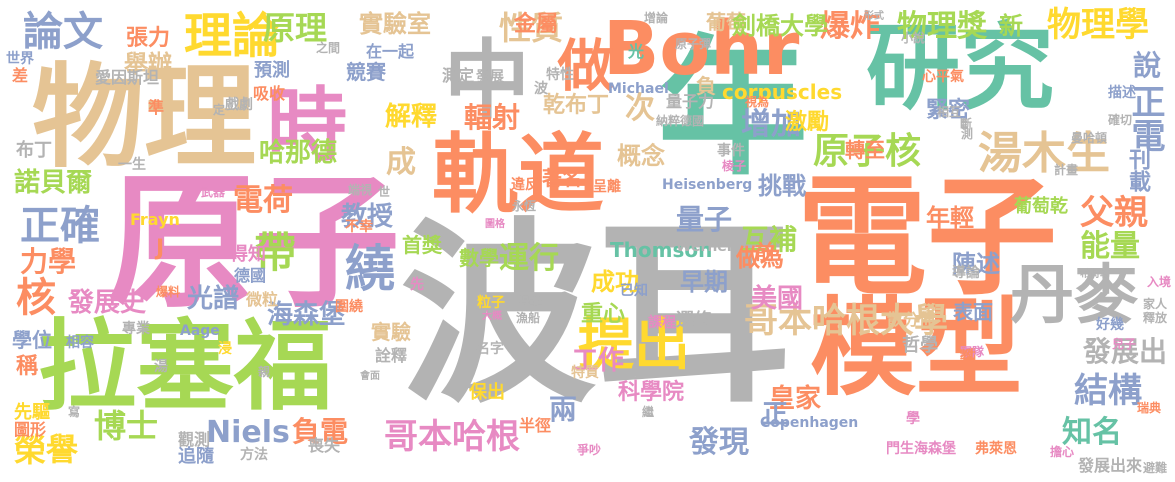 The image size is (1175, 482). I want to click on cloud-word: 研究, so click(960, 68).